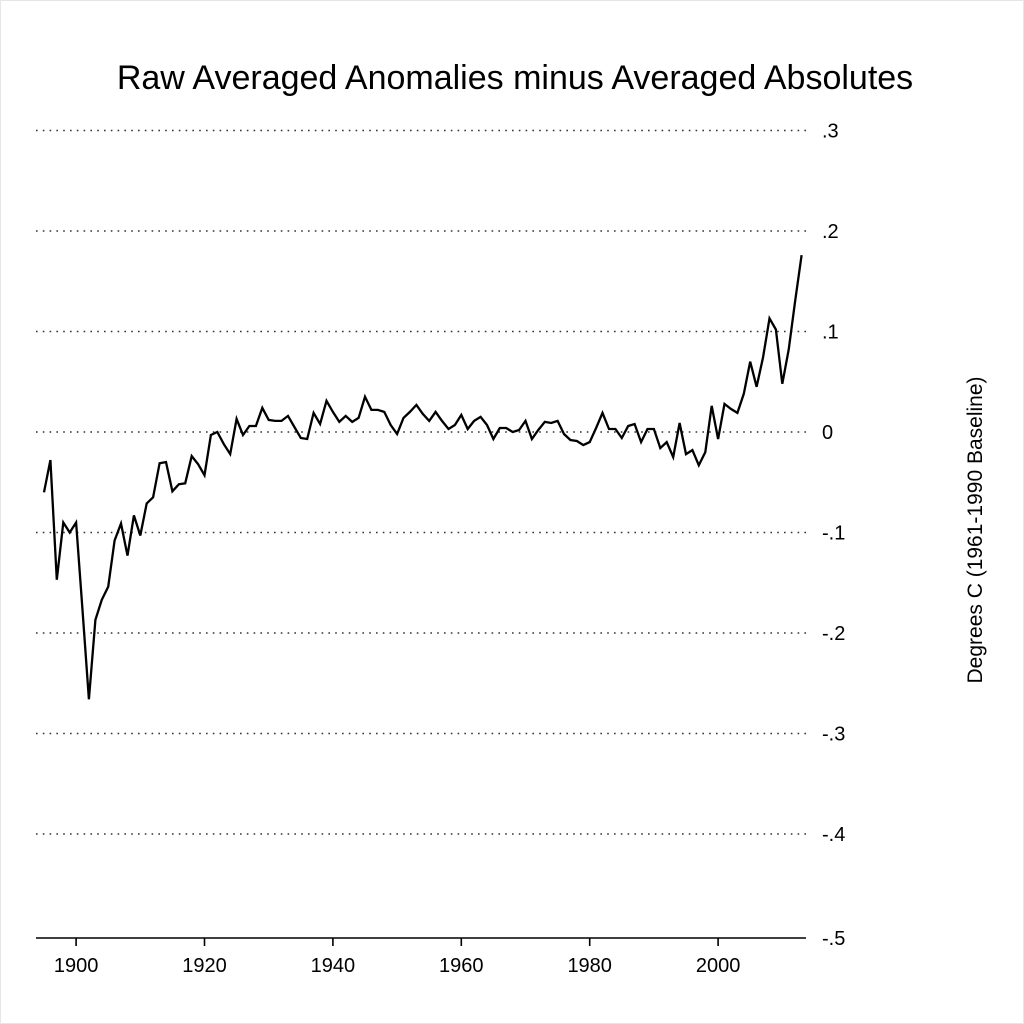 The width and height of the screenshot is (1024, 1024). Describe the element at coordinates (76, 966) in the screenshot. I see `x-tick-label: 1900` at that location.